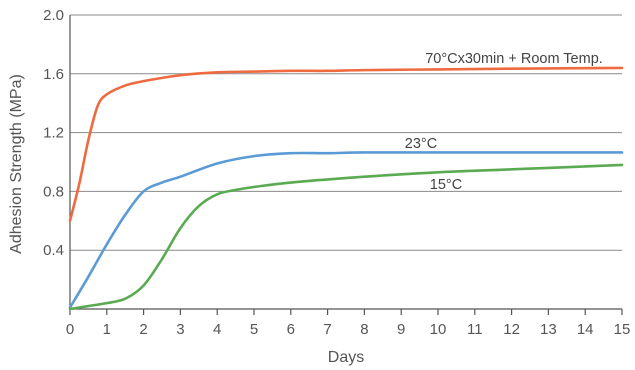 Image resolution: width=635 pixels, height=370 pixels. What do you see at coordinates (70, 329) in the screenshot?
I see `x-tick-label: 0` at bounding box center [70, 329].